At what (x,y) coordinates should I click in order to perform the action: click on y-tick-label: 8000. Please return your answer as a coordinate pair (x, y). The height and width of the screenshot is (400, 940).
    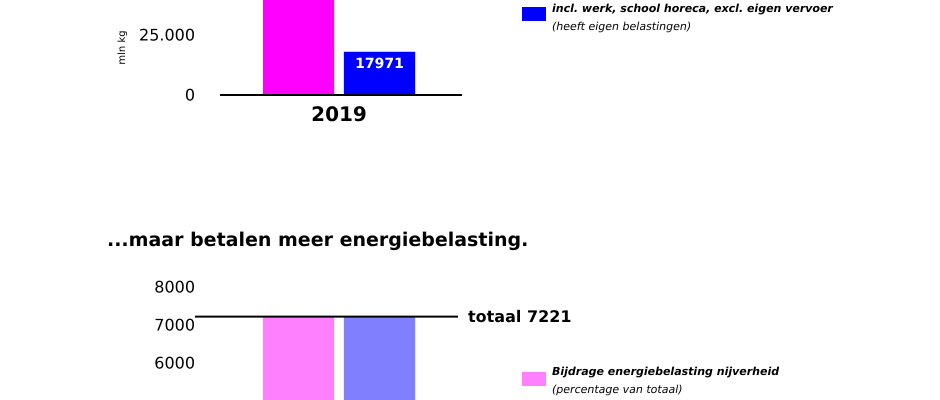
    Looking at the image, I should click on (174, 287).